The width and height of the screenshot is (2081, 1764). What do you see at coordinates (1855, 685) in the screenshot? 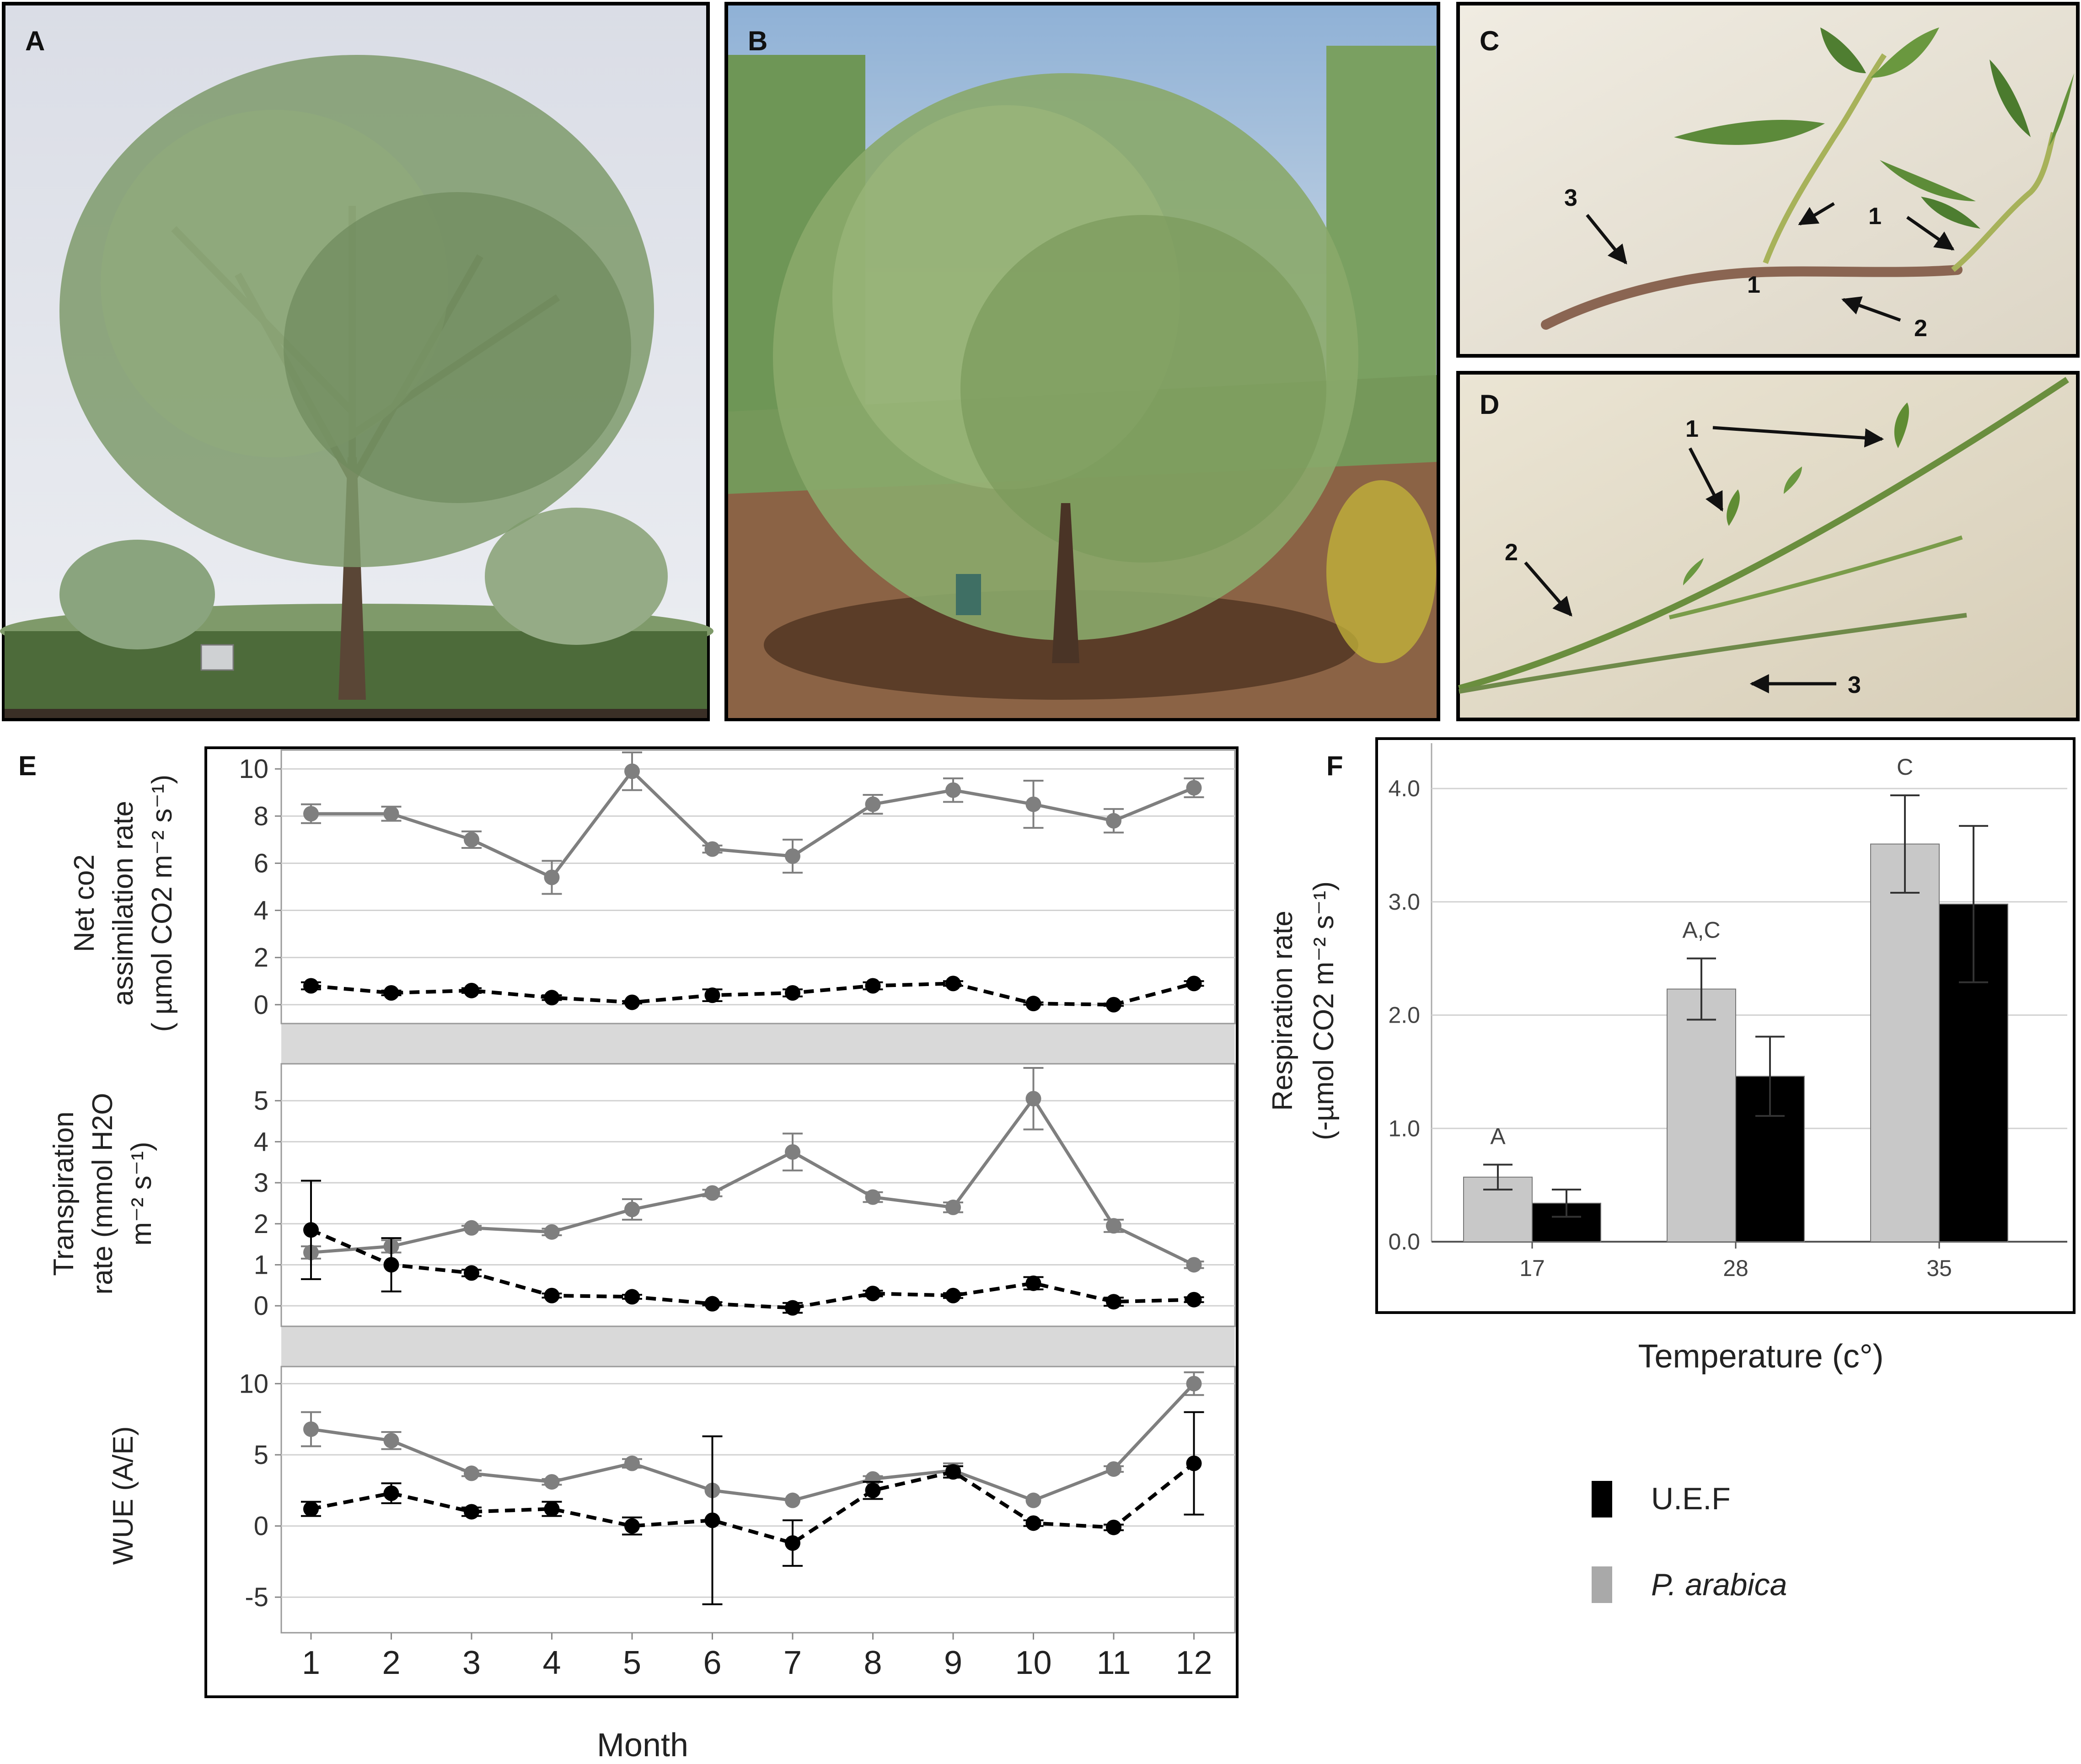
I see `callout-d-3: 3` at bounding box center [1855, 685].